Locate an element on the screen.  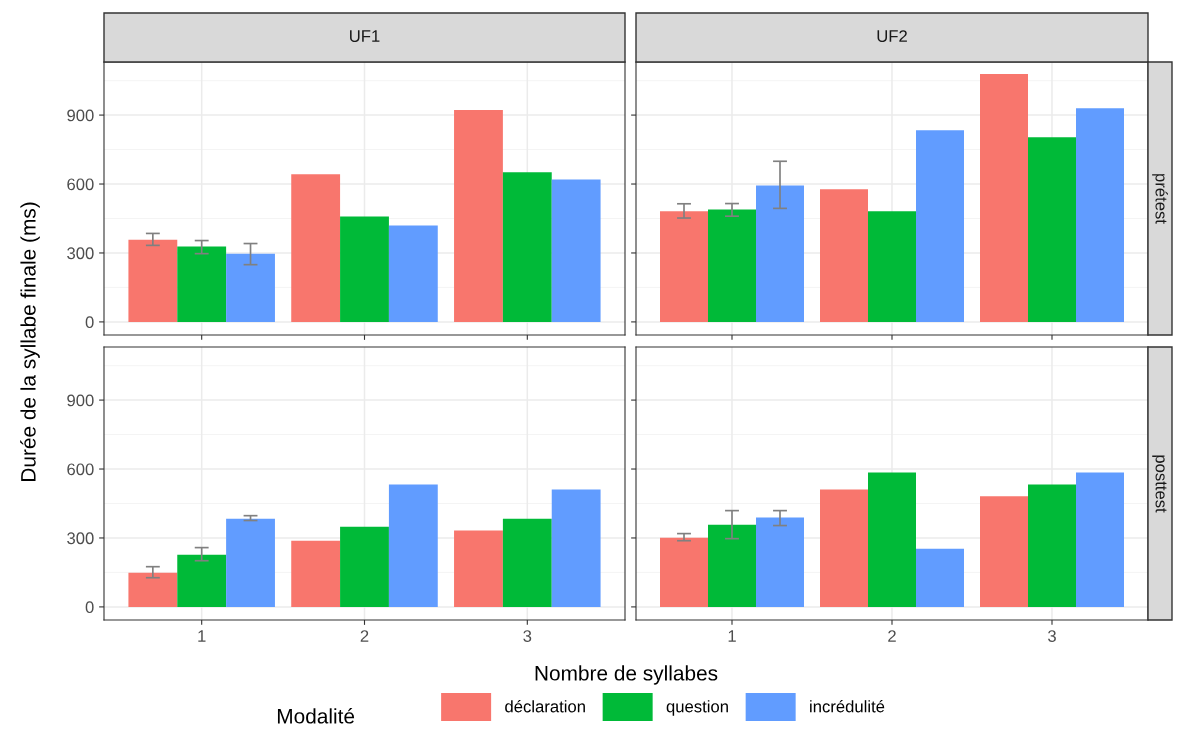
x-axis-title: Nombre de syllabes is located at coordinates (626, 675).